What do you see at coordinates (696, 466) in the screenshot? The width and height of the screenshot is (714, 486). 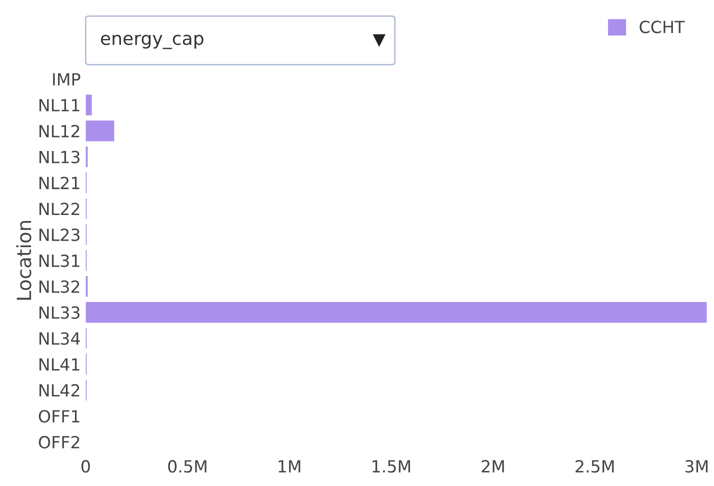 I see `x-tick-label: 3M` at bounding box center [696, 466].